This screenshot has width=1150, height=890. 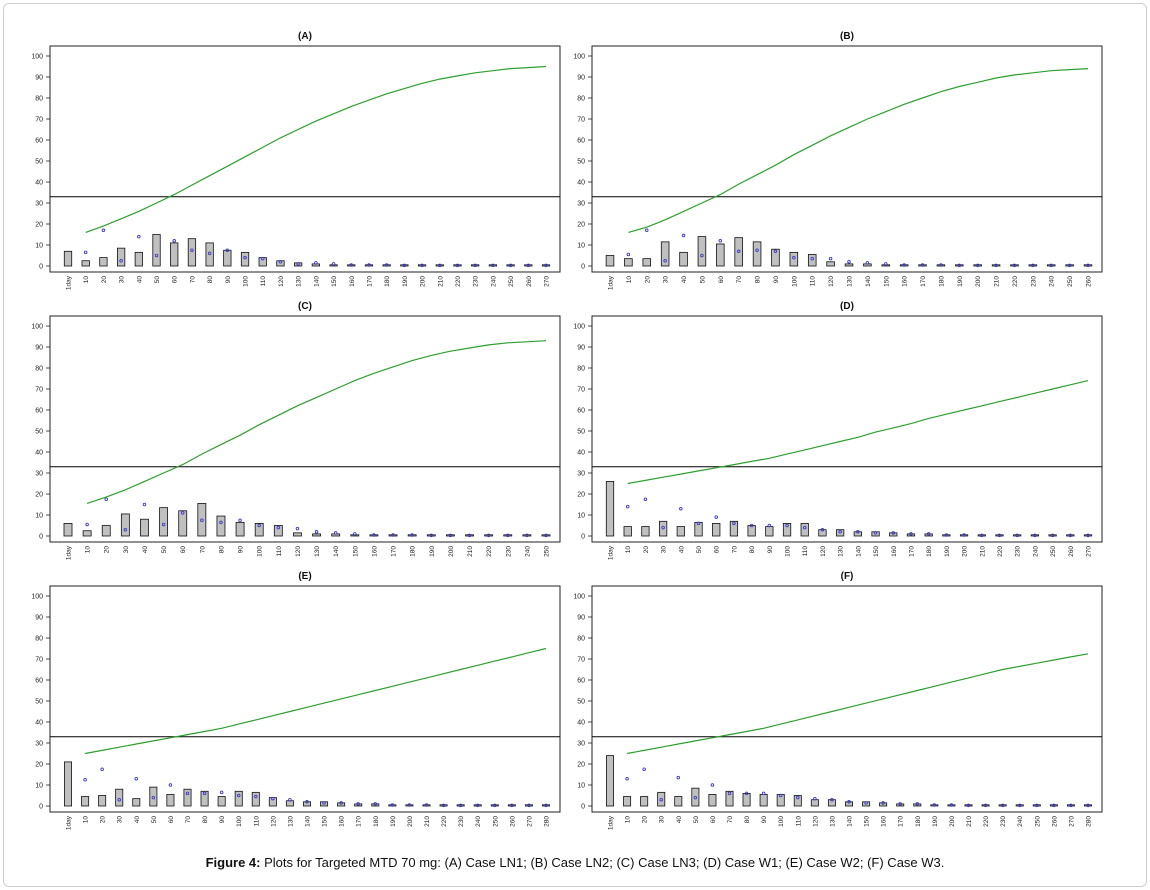 I want to click on x-tick-label: 70, so click(x=202, y=550).